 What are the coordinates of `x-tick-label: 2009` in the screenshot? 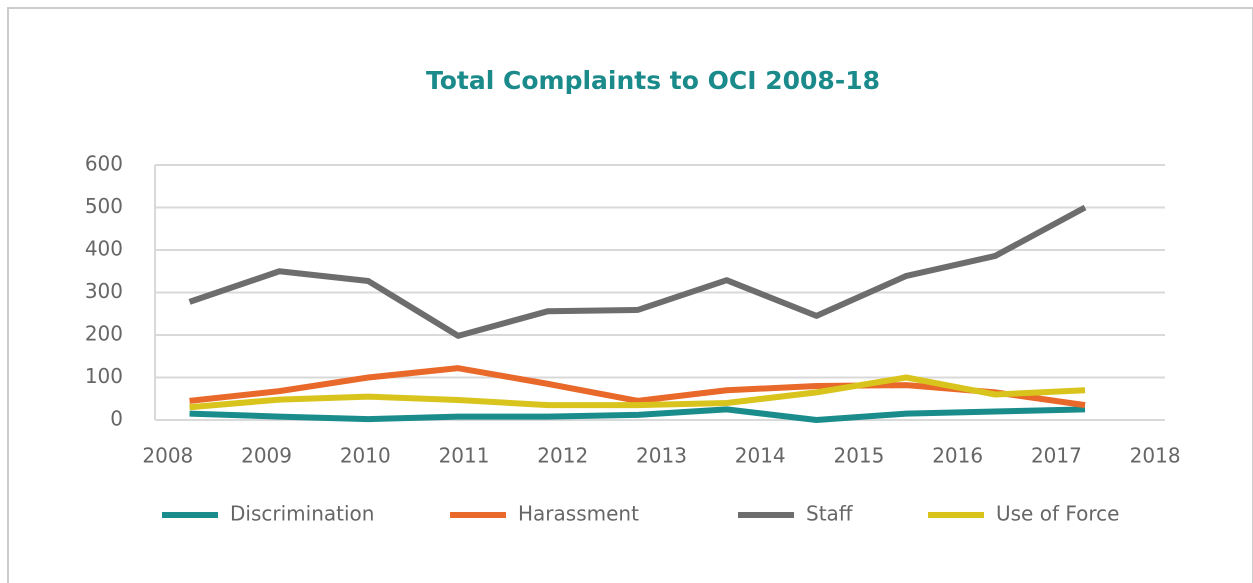 It's located at (266, 456).